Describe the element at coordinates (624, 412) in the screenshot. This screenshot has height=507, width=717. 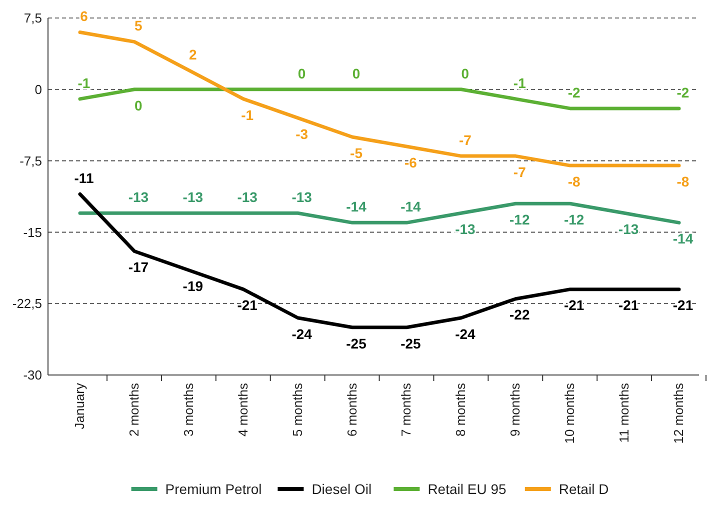
I see `x-tick-label: 11 months` at that location.